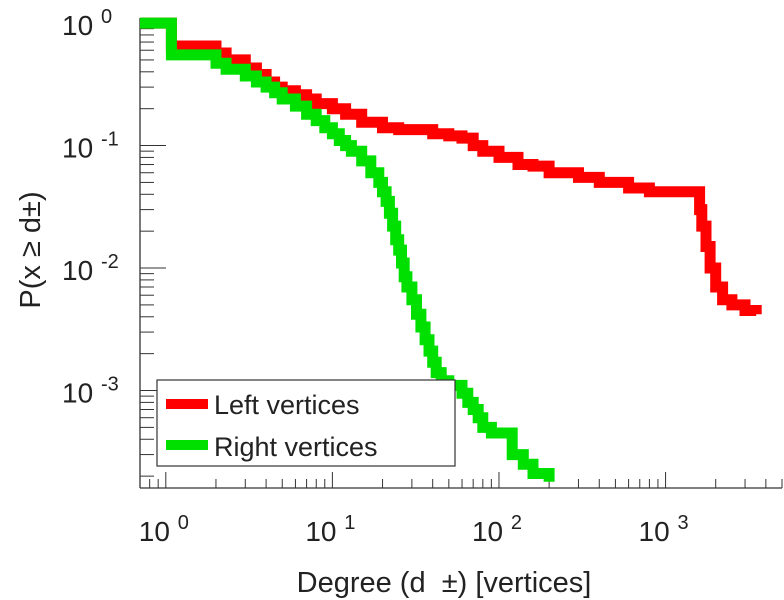 Image resolution: width=784 pixels, height=600 pixels. Describe the element at coordinates (31, 249) in the screenshot. I see `y-axis-label: P(x ≥ d±)` at that location.